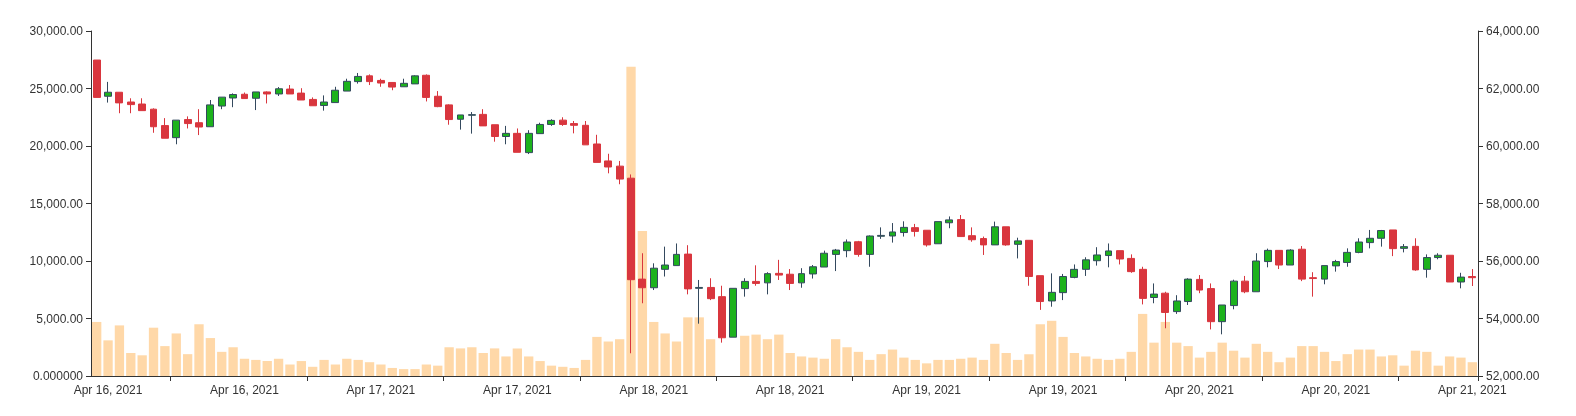  What do you see at coordinates (654, 390) in the screenshot?
I see `x-tick-label: Apr 18, 2021` at bounding box center [654, 390].